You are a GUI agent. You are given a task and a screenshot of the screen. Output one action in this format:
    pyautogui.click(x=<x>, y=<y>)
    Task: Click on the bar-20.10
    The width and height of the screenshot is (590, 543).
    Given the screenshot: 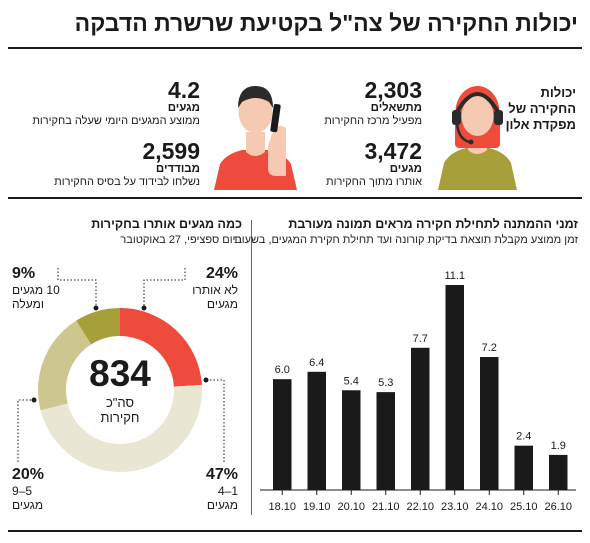 What is the action you would take?
    pyautogui.click(x=351, y=440)
    